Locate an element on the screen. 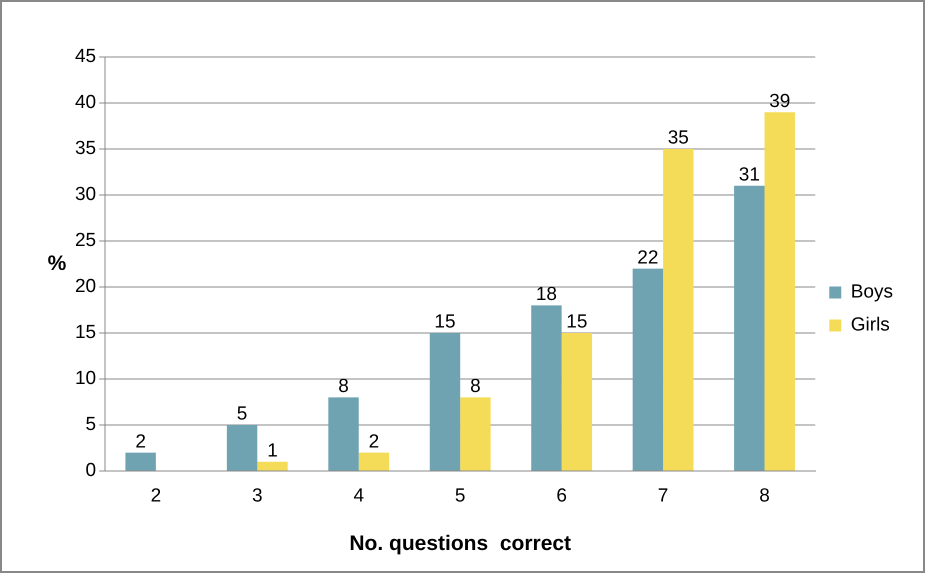 The width and height of the screenshot is (925, 573). y-tick-label: 5 is located at coordinates (91, 425).